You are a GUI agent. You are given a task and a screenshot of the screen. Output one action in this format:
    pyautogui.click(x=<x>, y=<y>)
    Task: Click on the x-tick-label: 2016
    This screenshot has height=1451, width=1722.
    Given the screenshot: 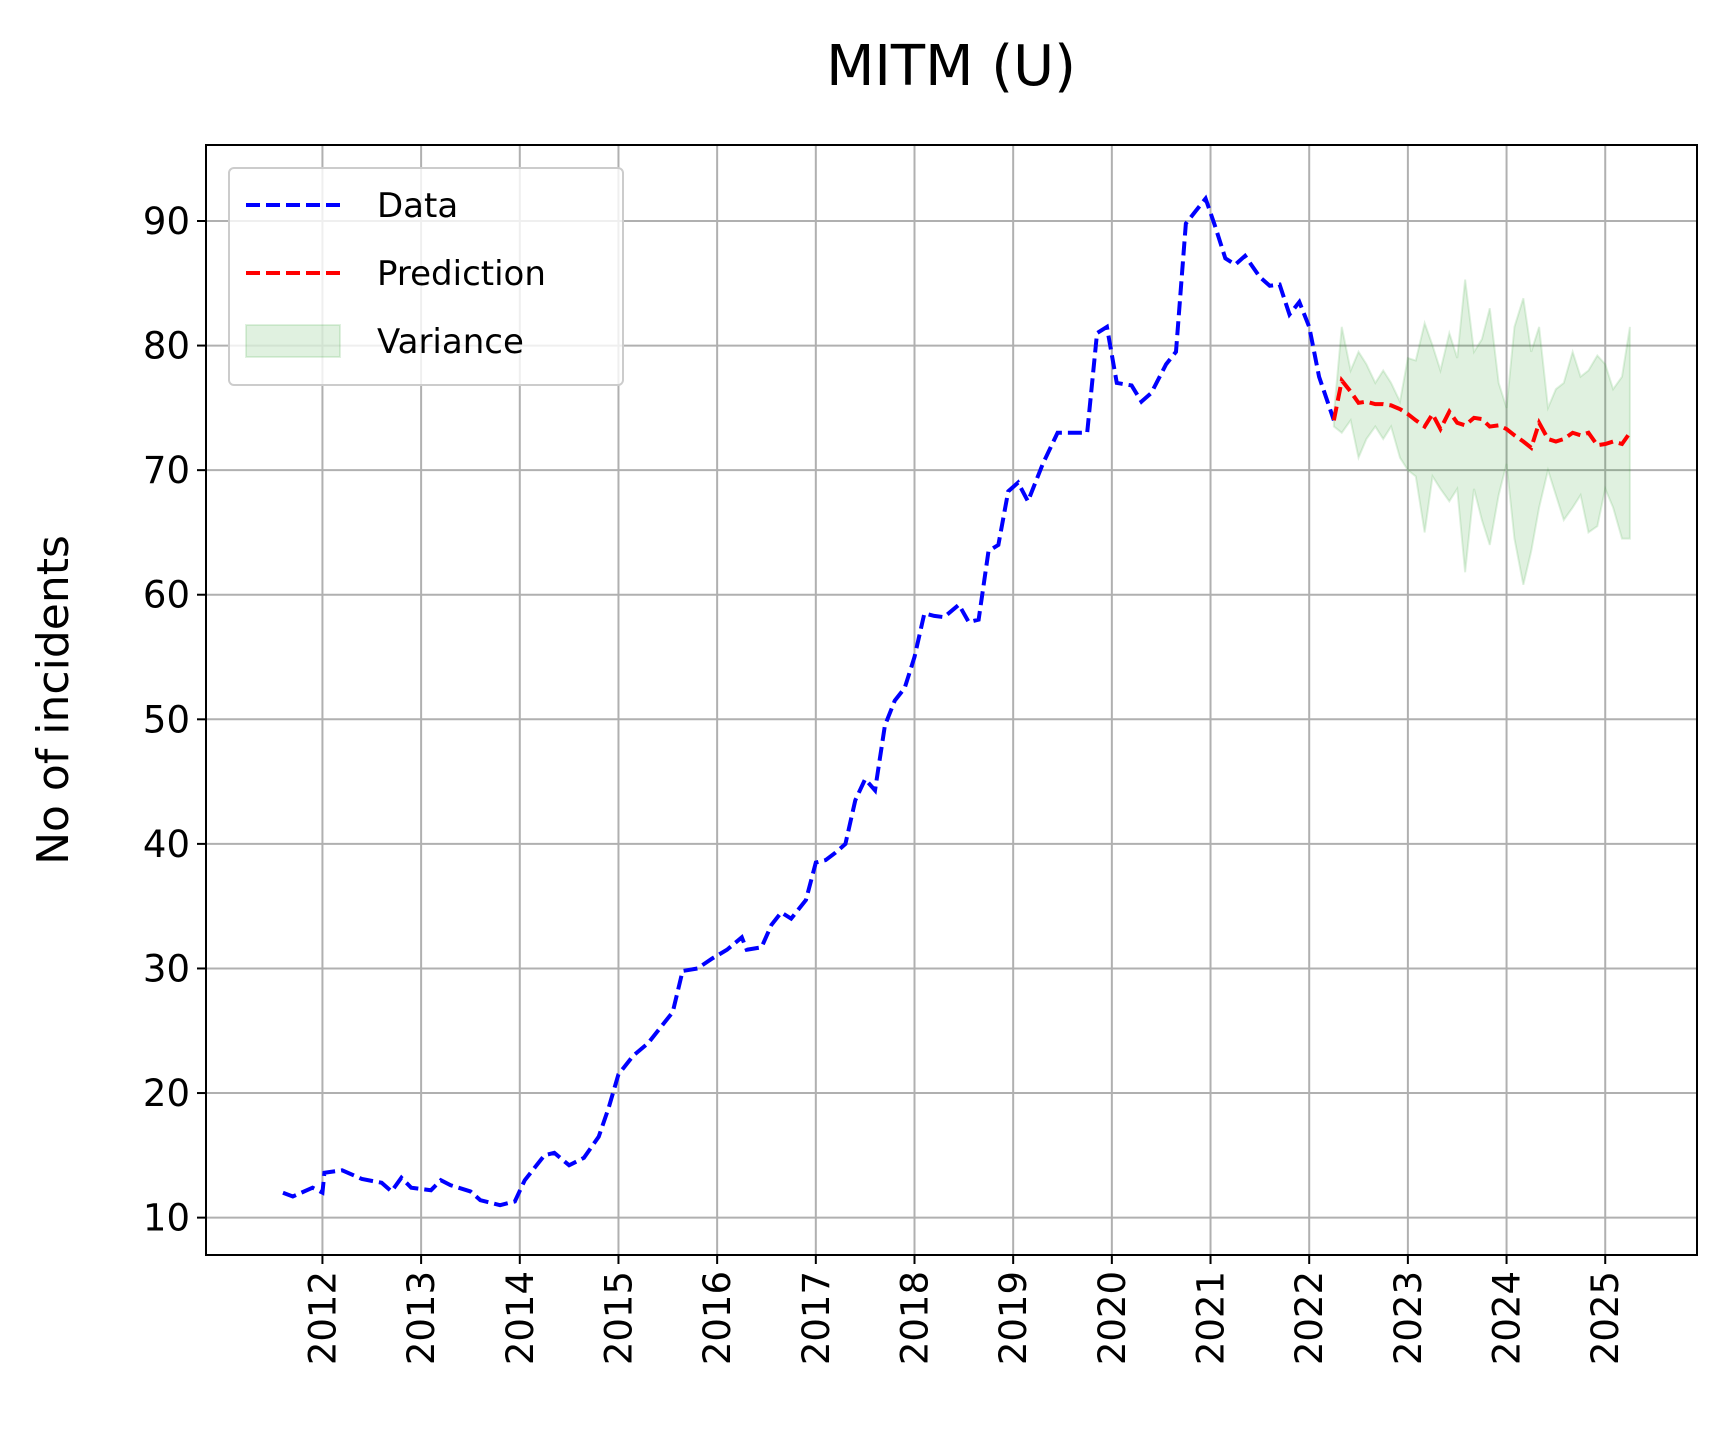 What is the action you would take?
    pyautogui.click(x=717, y=1318)
    